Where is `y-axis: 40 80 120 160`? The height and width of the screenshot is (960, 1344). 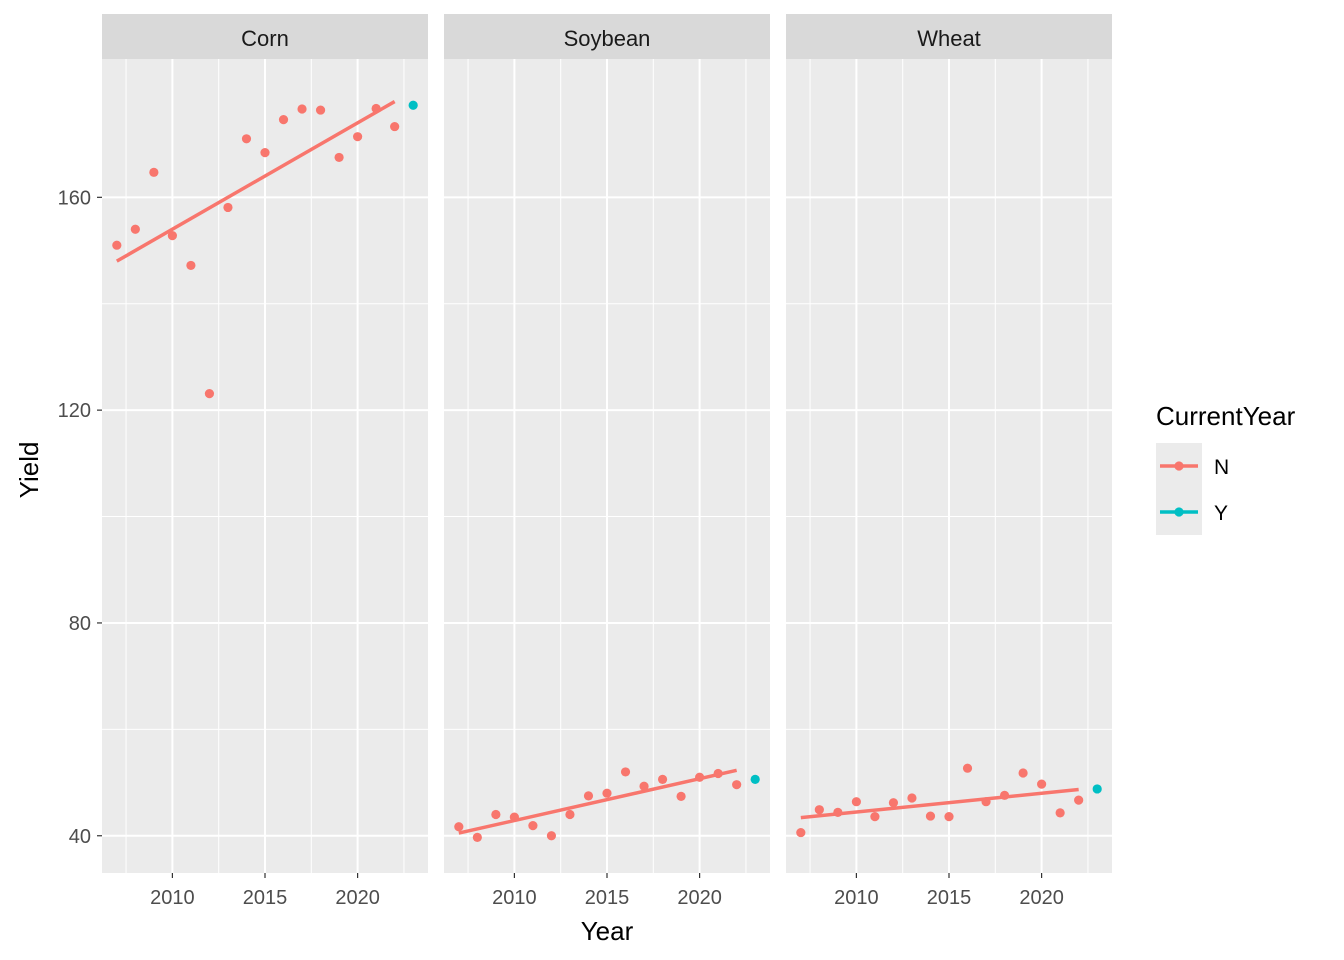 y-axis: 40 80 120 160 is located at coordinates (80, 517).